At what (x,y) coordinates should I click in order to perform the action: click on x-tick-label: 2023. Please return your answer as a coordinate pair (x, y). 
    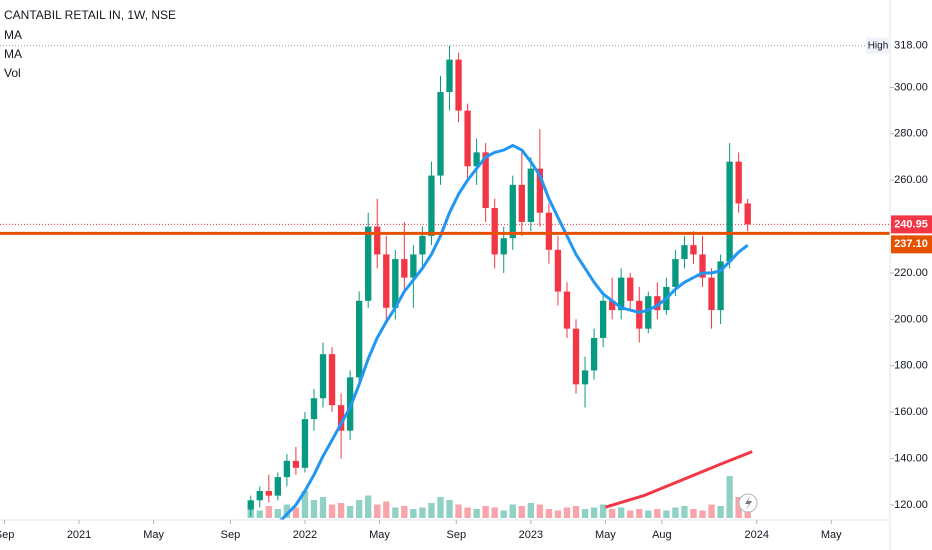
    Looking at the image, I should click on (531, 535).